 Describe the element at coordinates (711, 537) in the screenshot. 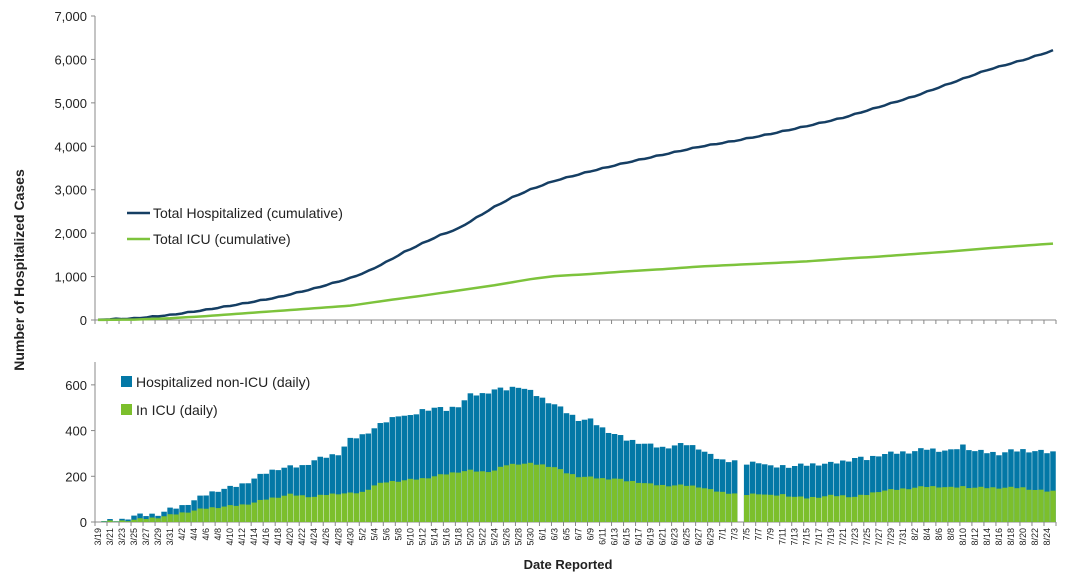

I see `date-tick-label: 6/29` at that location.